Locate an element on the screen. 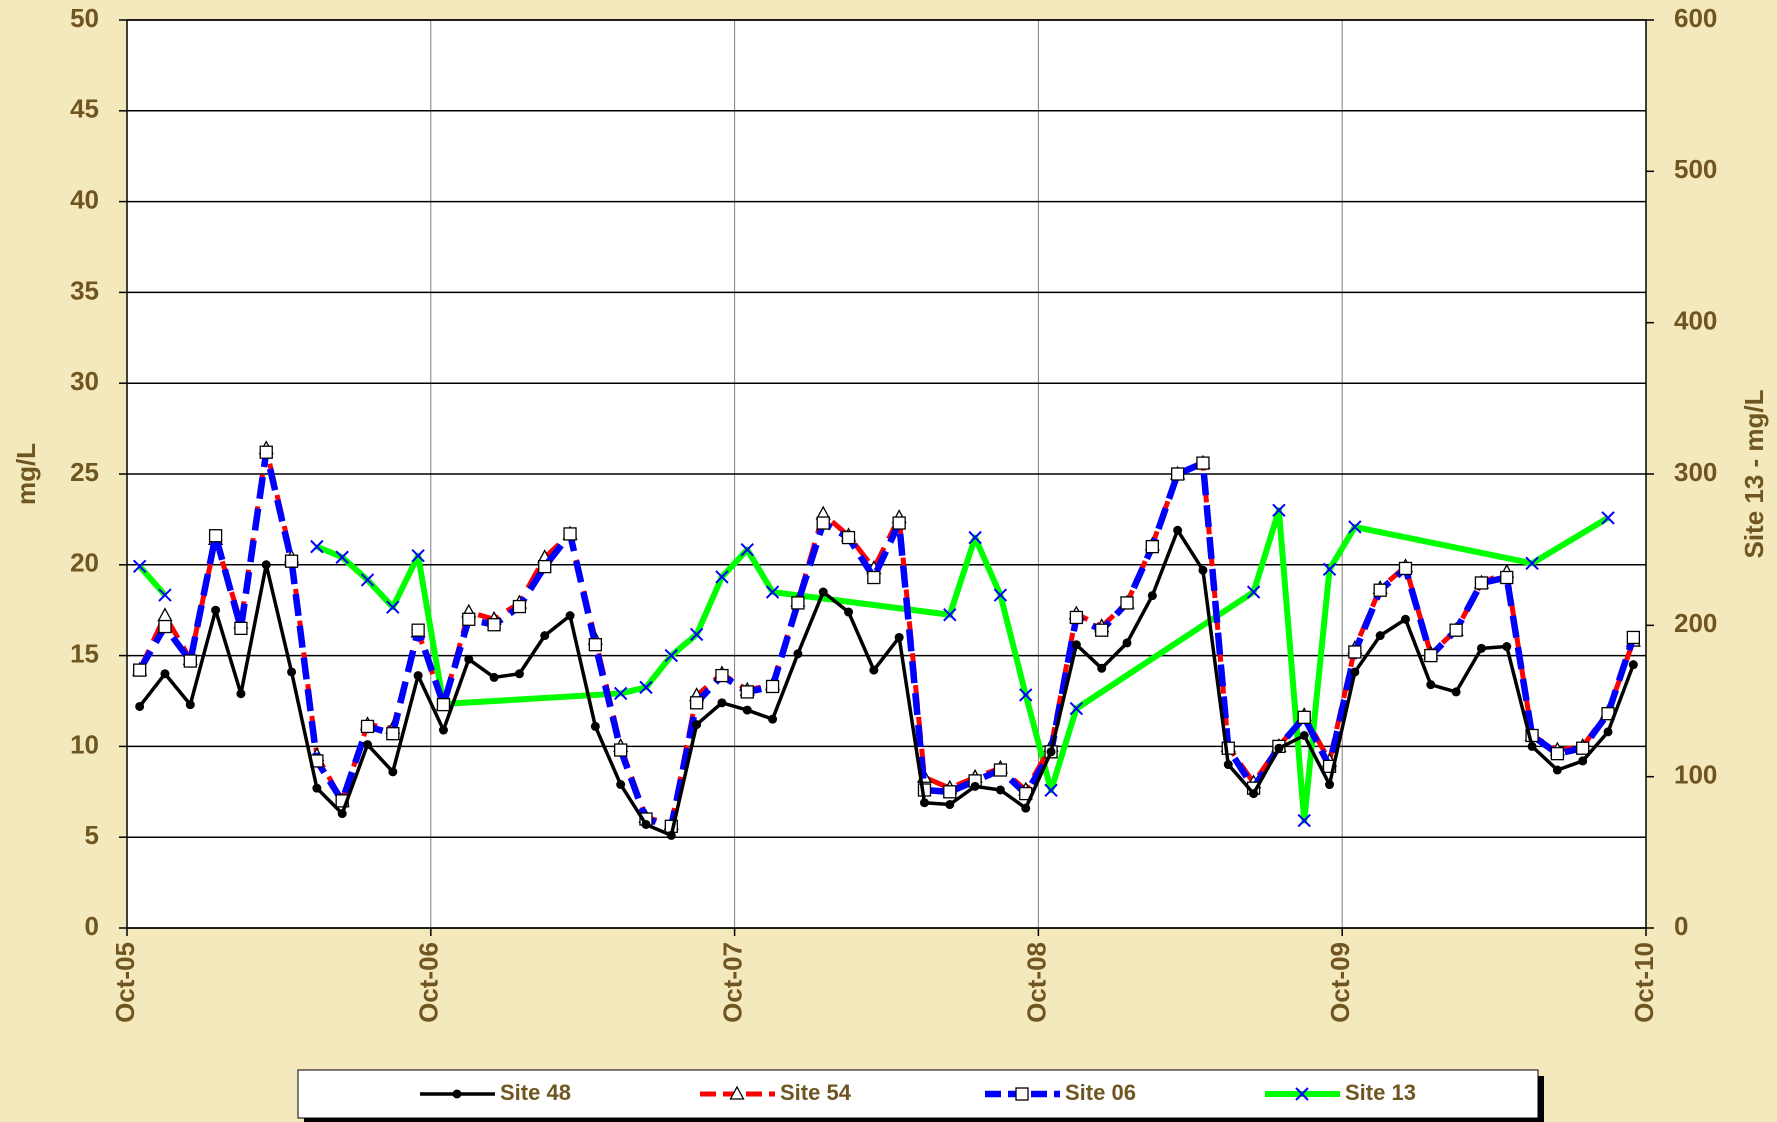 The width and height of the screenshot is (1777, 1122). x-tick-label: Oct-10 is located at coordinates (1644, 982).